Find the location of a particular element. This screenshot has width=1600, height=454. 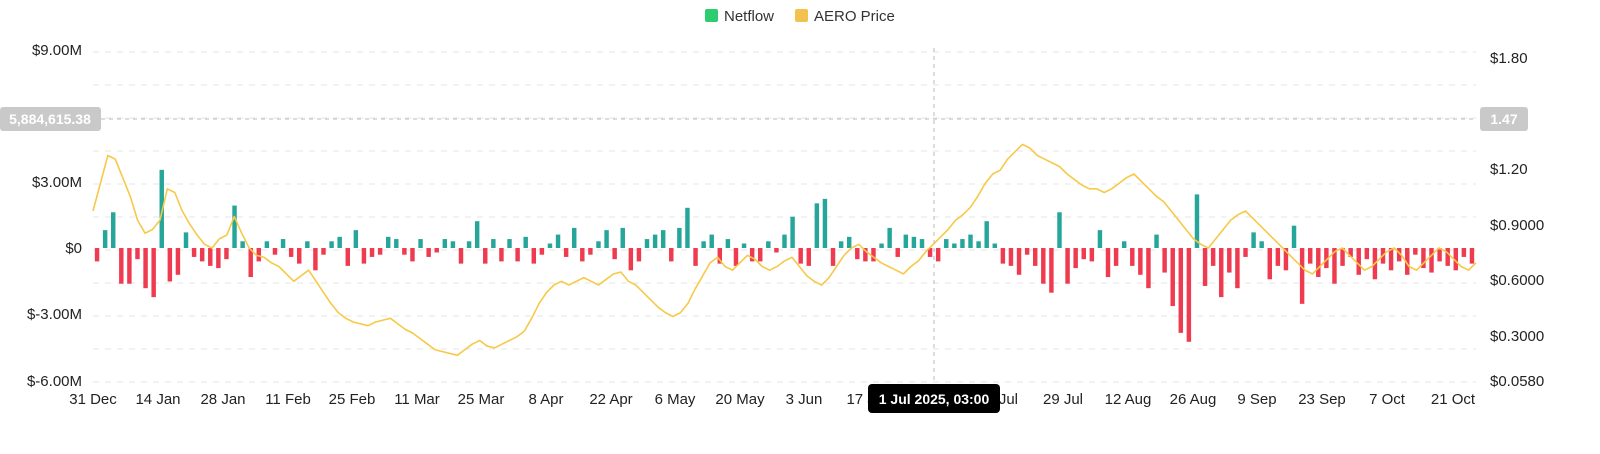

x-tick-label: 25 Mar is located at coordinates (481, 399).